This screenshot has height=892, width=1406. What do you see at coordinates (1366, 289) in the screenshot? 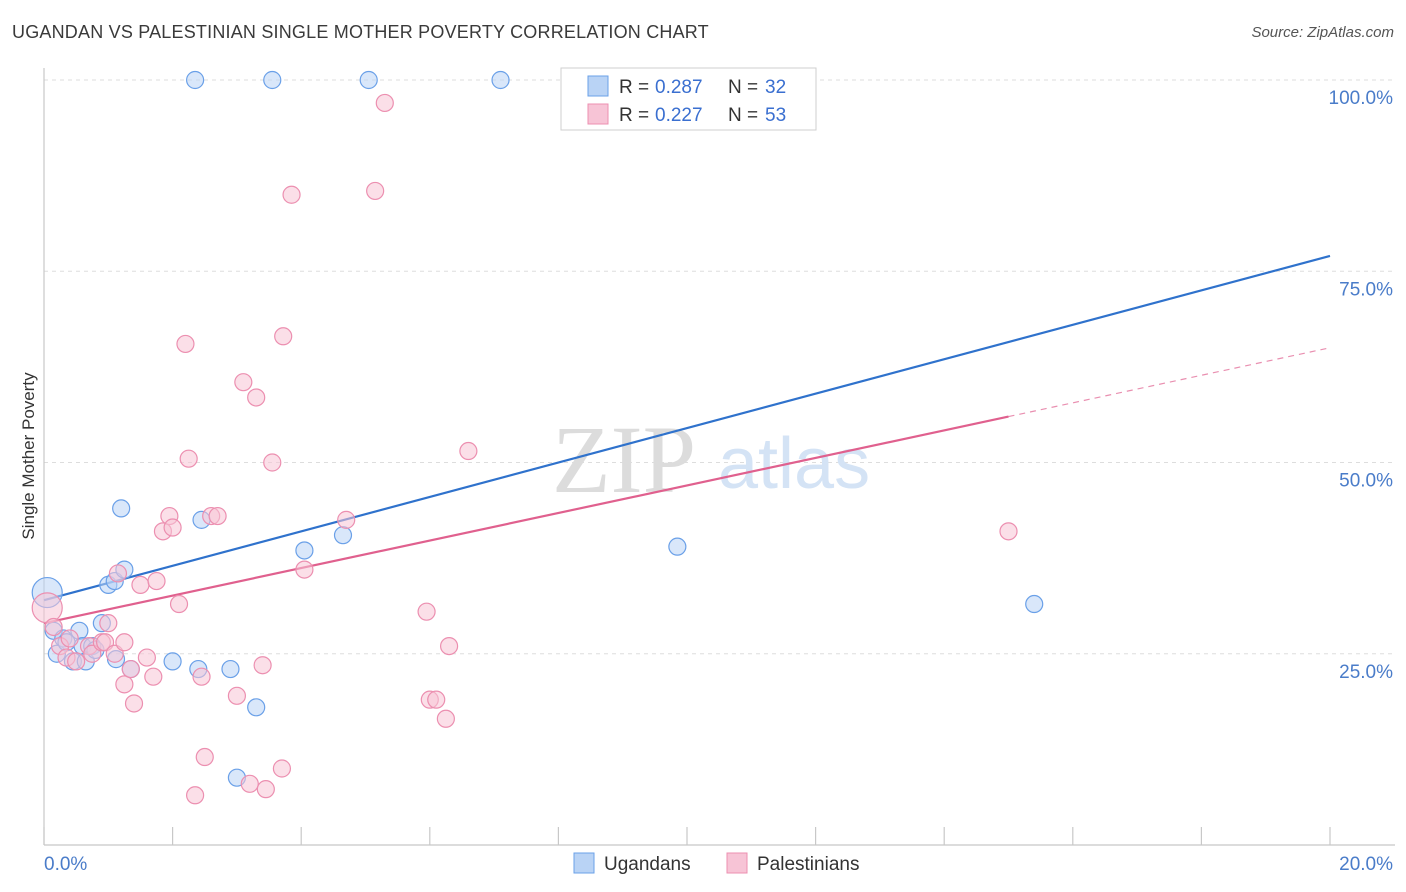
I see `y-tick-label-1: 75.0%` at bounding box center [1366, 289].